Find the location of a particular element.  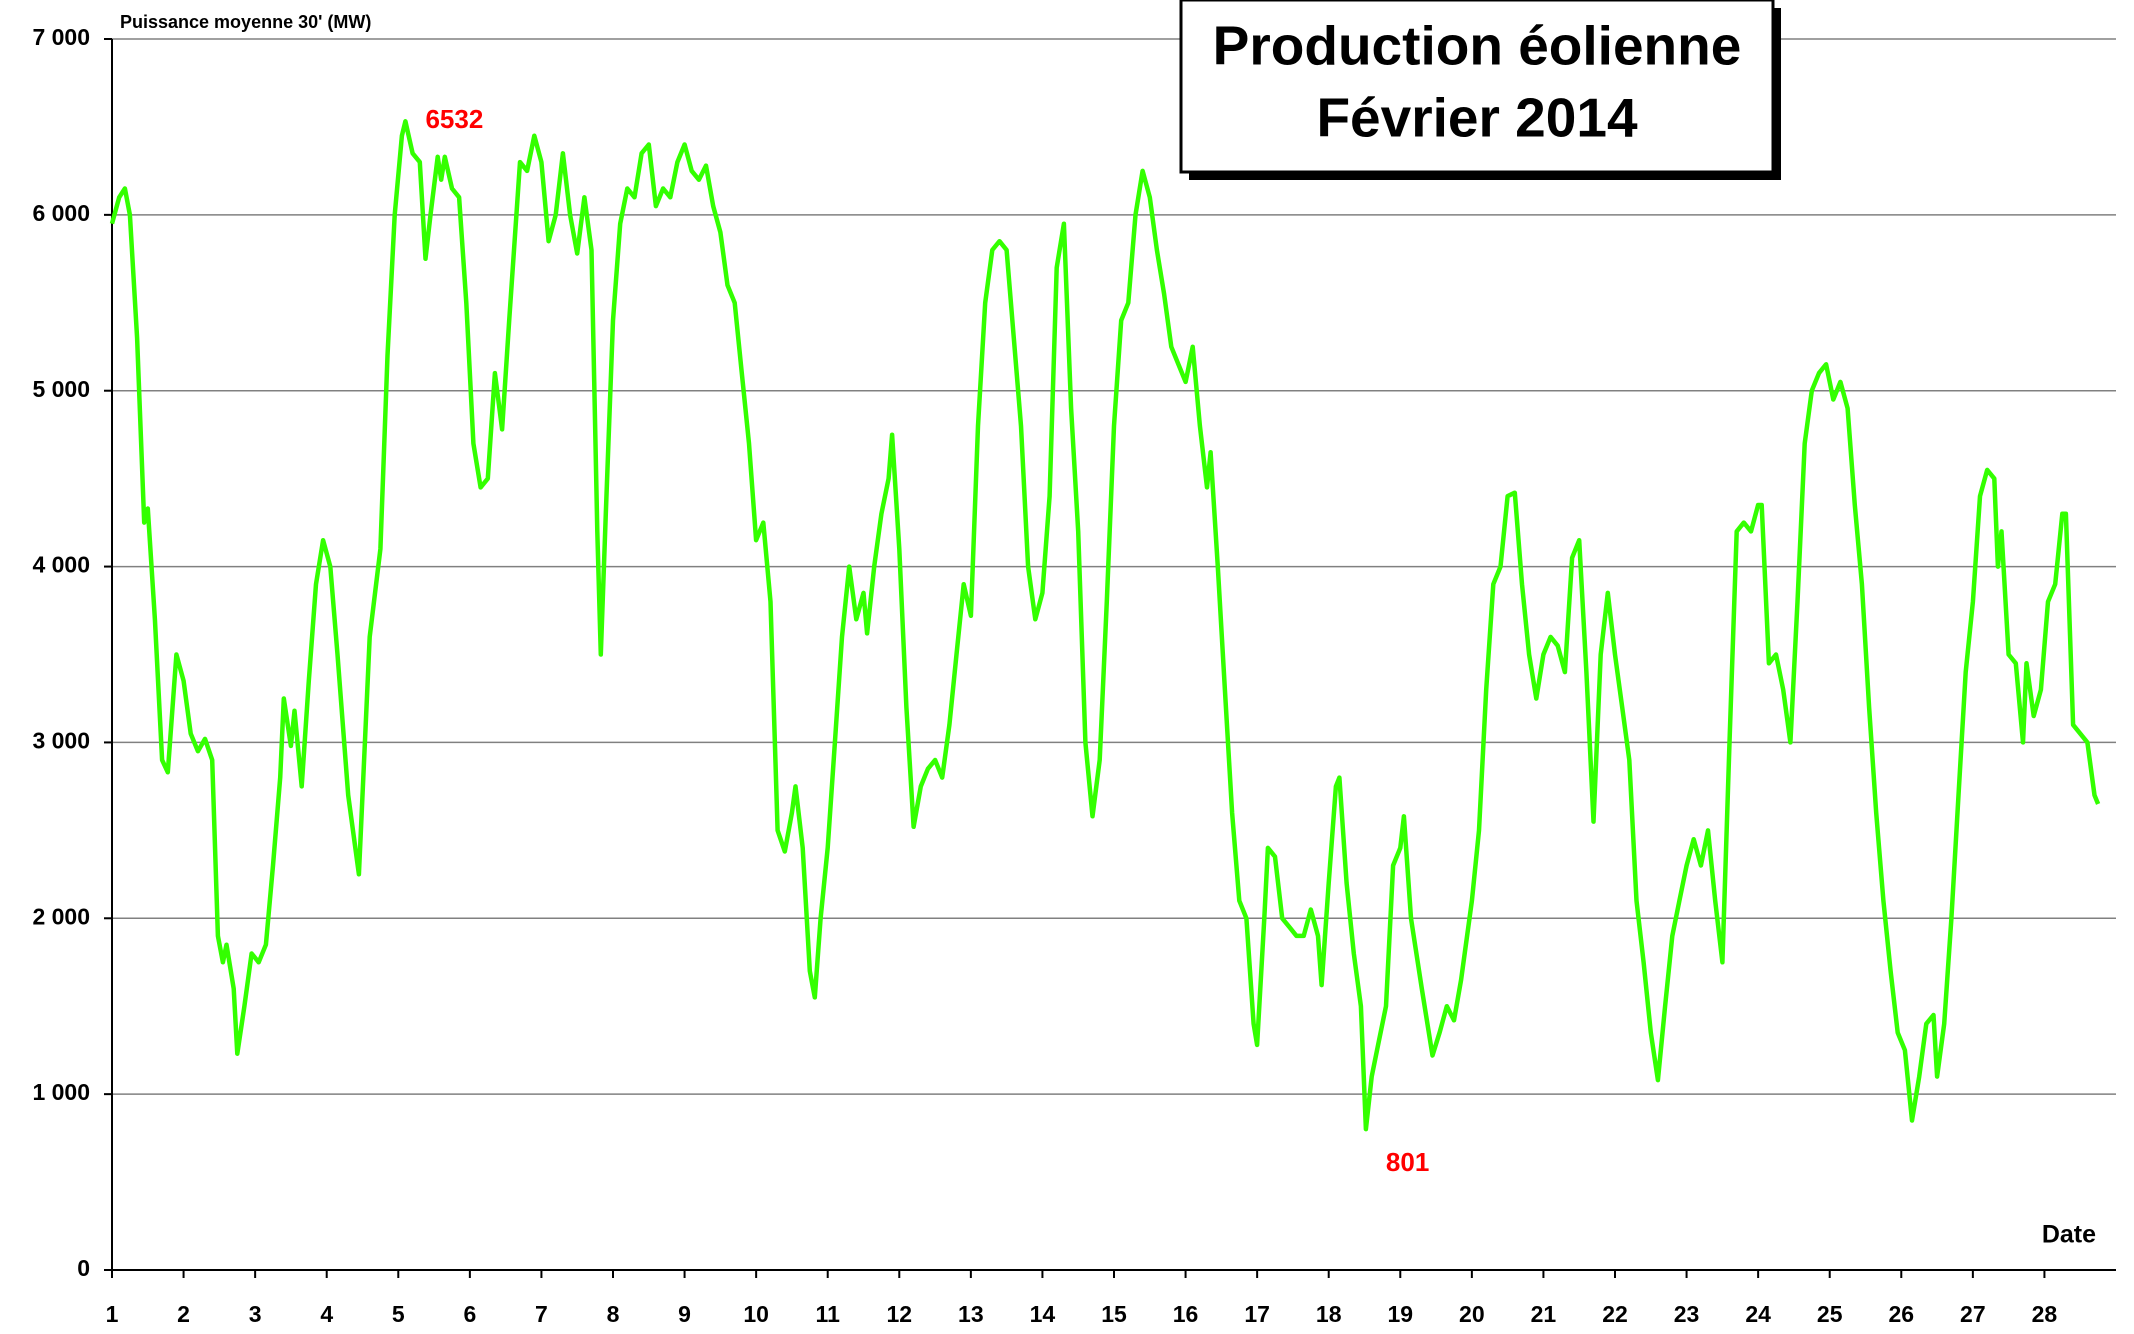

x-tick-label: 27 is located at coordinates (1973, 1314).